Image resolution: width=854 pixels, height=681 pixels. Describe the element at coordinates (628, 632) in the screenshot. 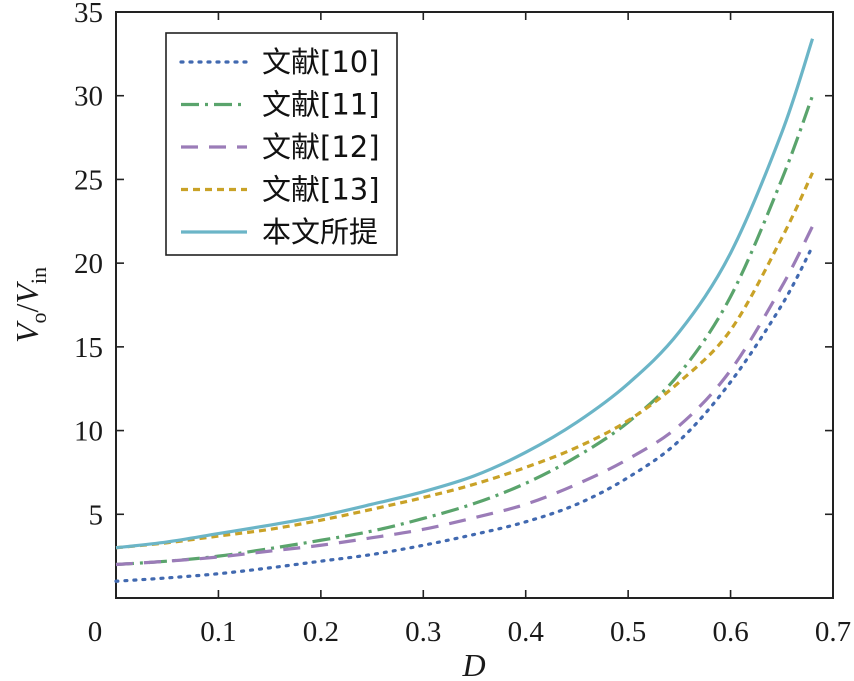

I see `x-tick-label: 0.5` at that location.